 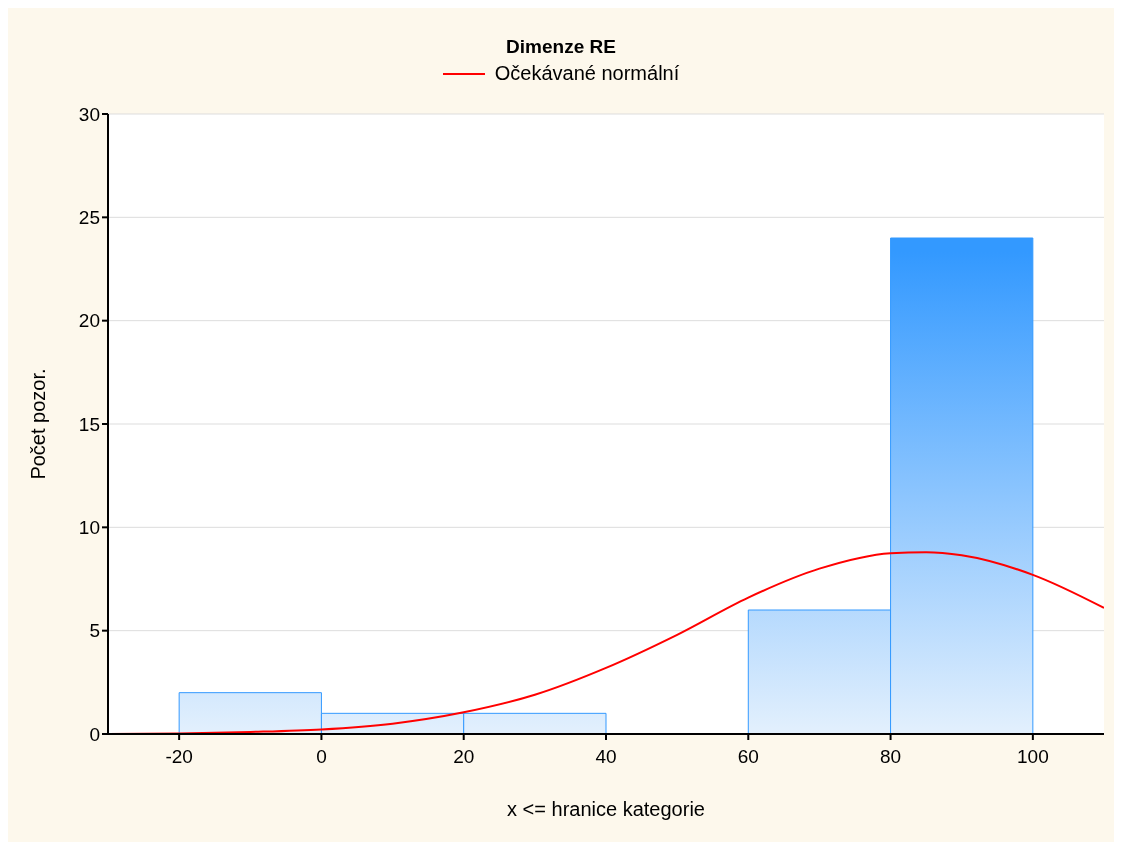 What do you see at coordinates (606, 809) in the screenshot?
I see `x-axis-title: x <= hranice kategorie` at bounding box center [606, 809].